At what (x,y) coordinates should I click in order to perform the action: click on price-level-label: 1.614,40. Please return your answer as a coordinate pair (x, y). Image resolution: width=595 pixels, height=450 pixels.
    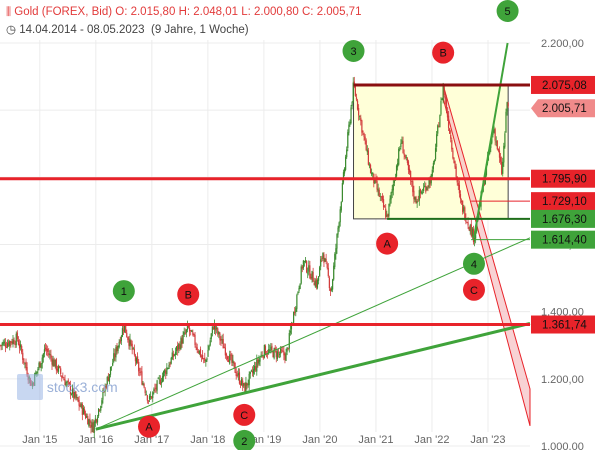
    Looking at the image, I should click on (564, 241).